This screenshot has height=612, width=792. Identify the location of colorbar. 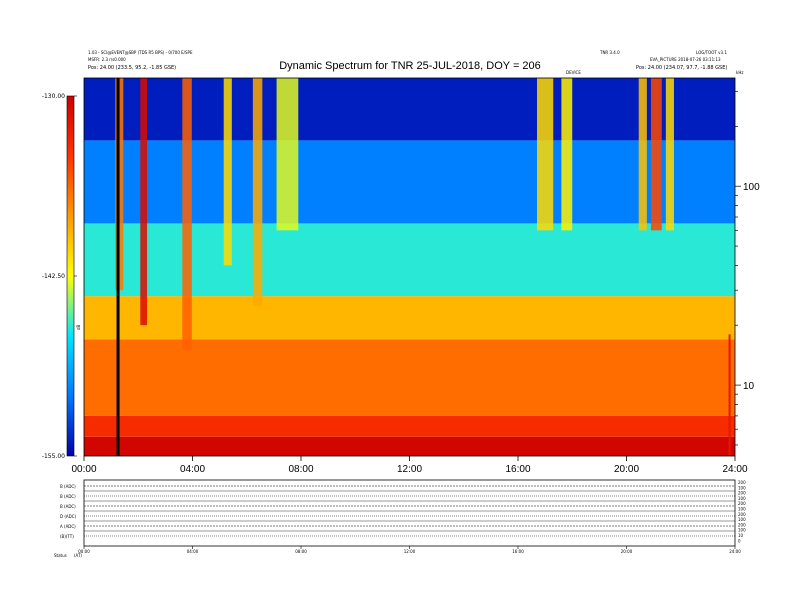
(70, 276).